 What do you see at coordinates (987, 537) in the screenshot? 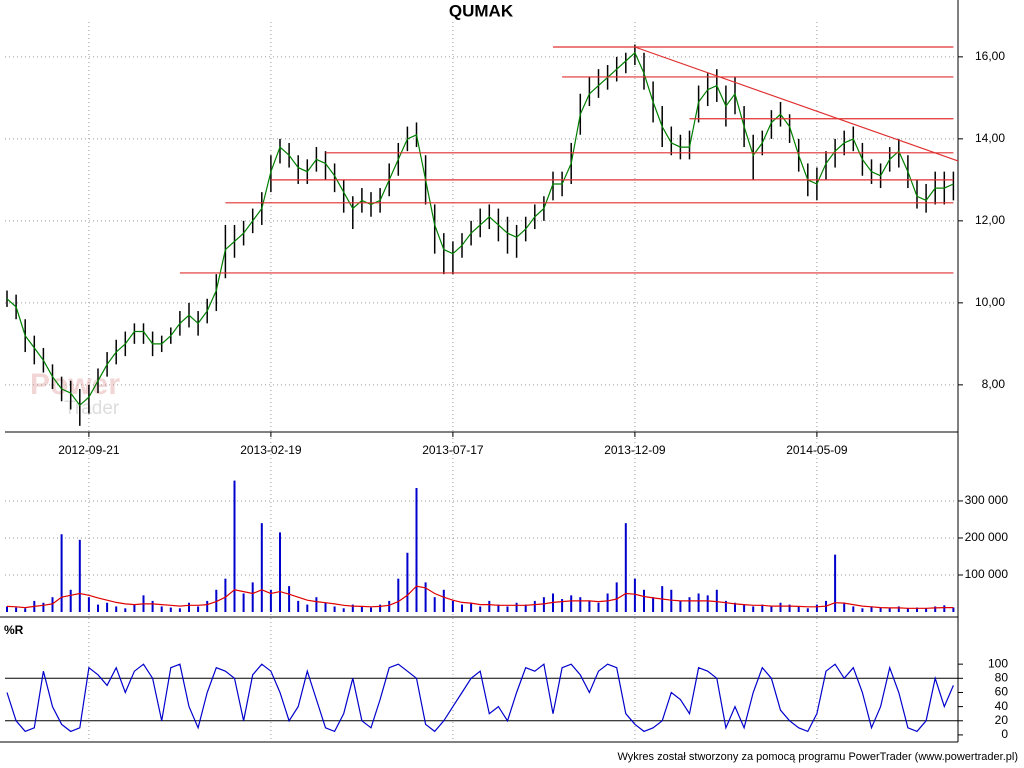
I see `y-tick-label: 200 000` at bounding box center [987, 537].